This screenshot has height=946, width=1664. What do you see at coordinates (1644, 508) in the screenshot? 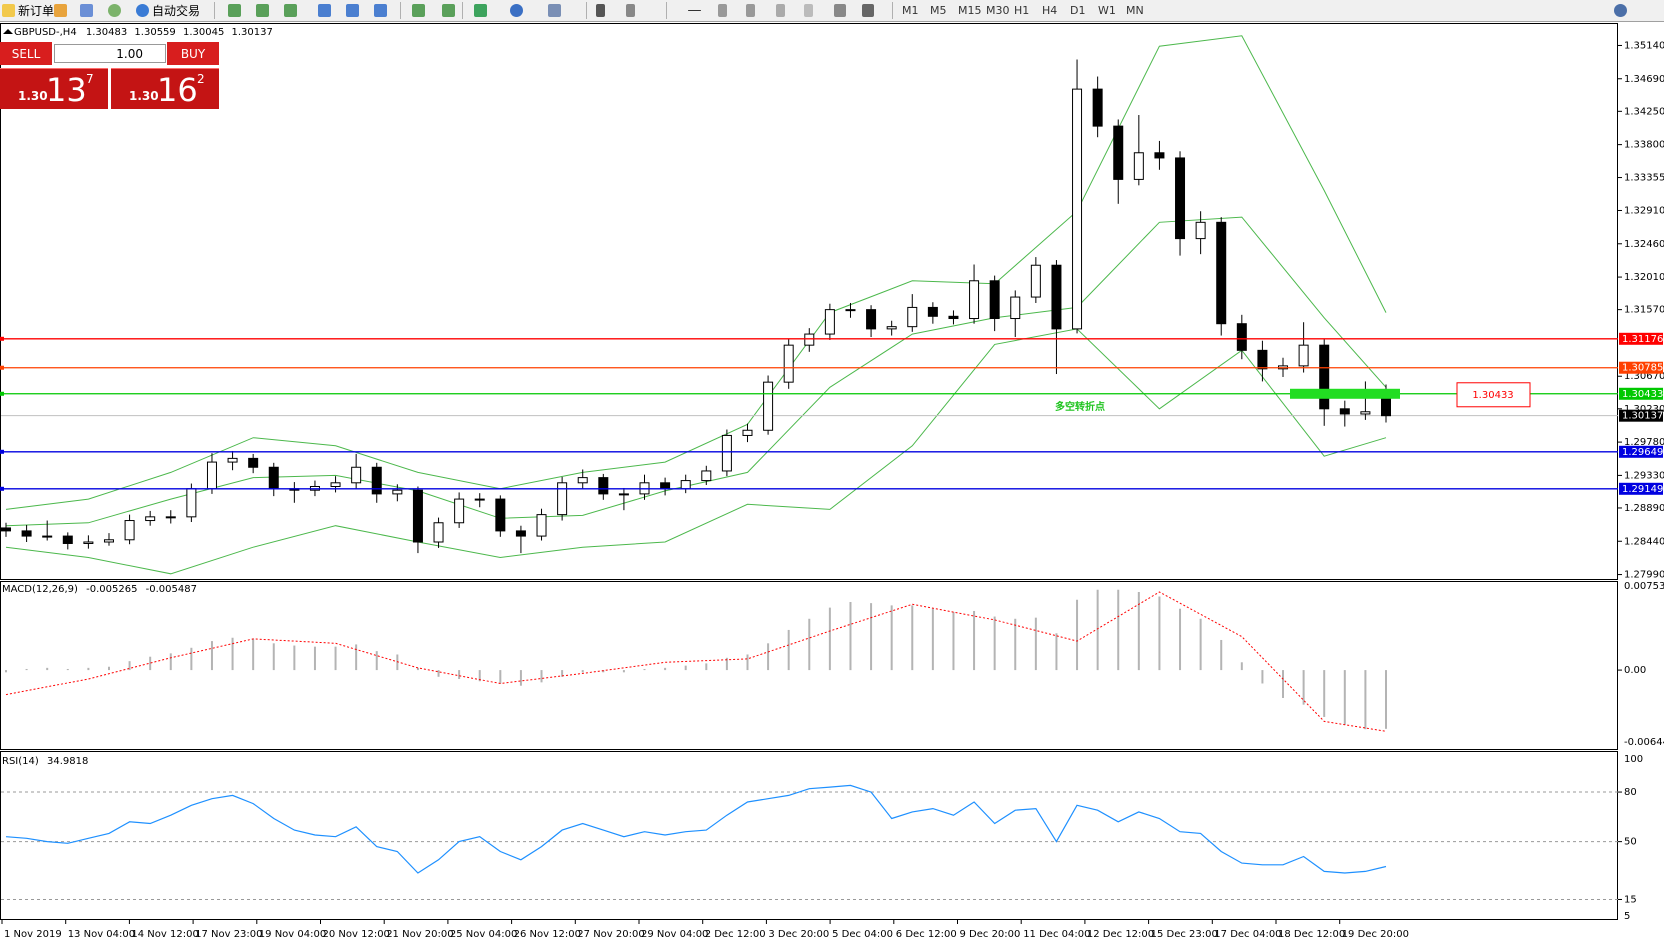
I see `y-tick-label: 1.28890` at bounding box center [1644, 508].